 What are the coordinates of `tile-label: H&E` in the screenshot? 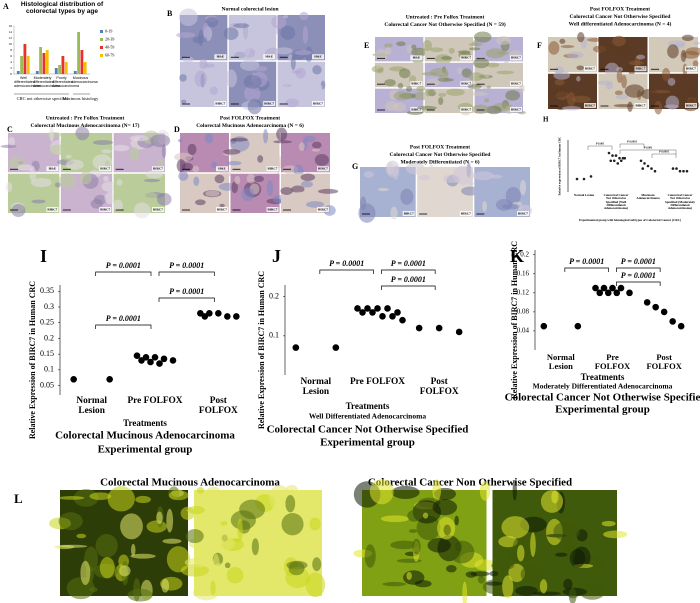 It's located at (53, 169).